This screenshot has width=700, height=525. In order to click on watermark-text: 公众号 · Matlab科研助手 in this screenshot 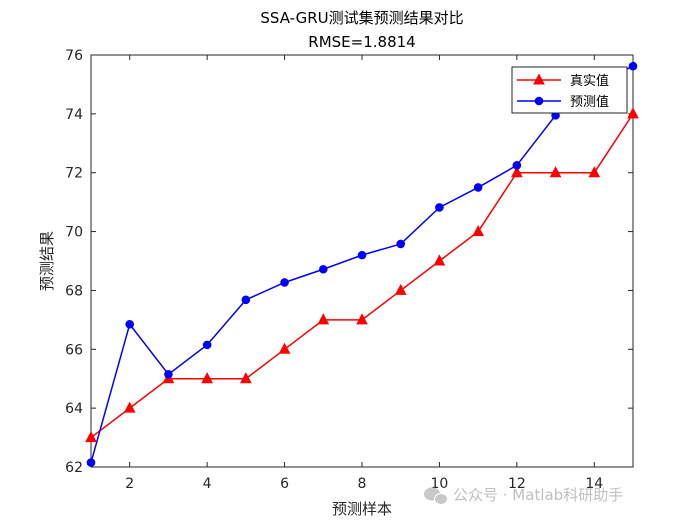, I will do `click(538, 495)`.